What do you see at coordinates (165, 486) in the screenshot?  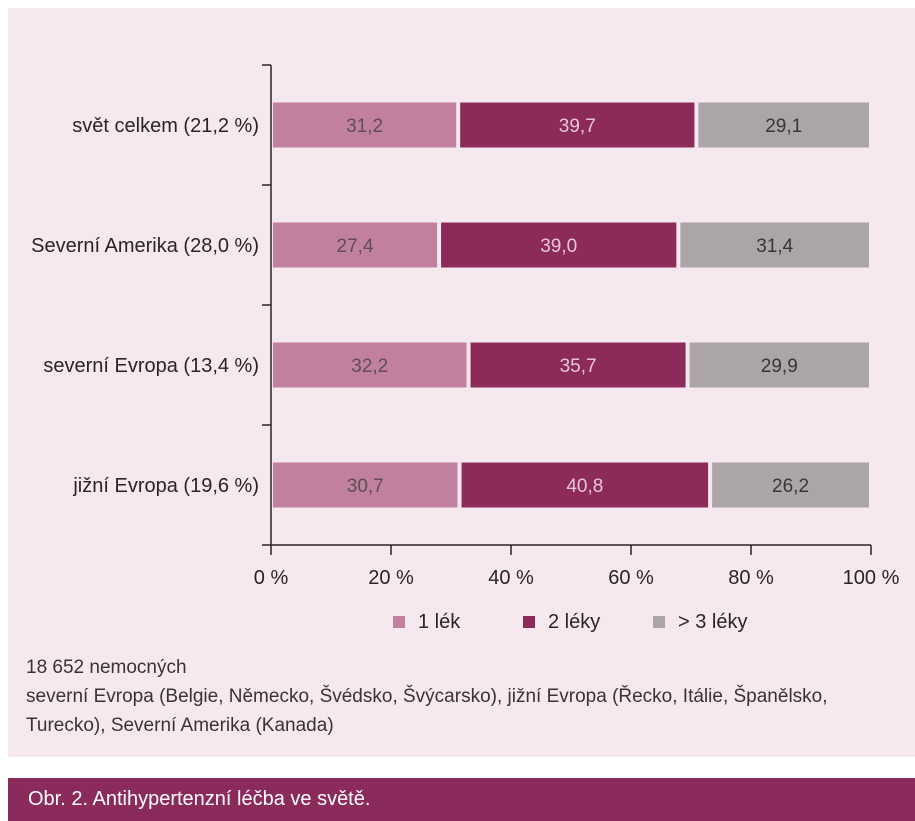 I see `category-label: jižní Evropa (19,6 %)` at bounding box center [165, 486].